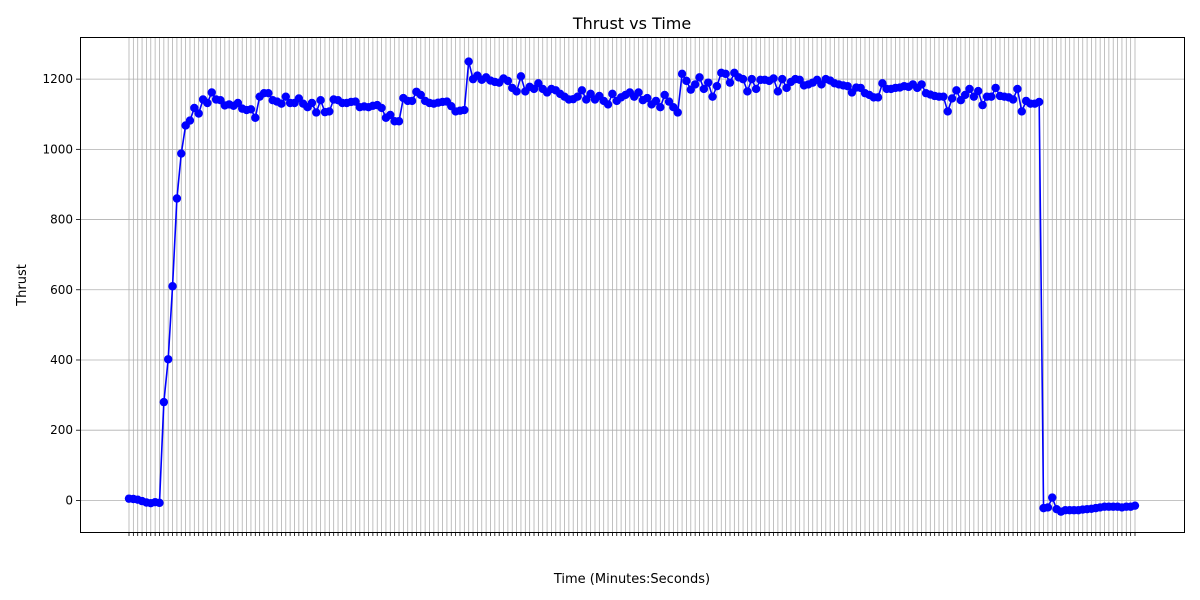  What do you see at coordinates (69, 500) in the screenshot?
I see `y-tick-label: 0` at bounding box center [69, 500].